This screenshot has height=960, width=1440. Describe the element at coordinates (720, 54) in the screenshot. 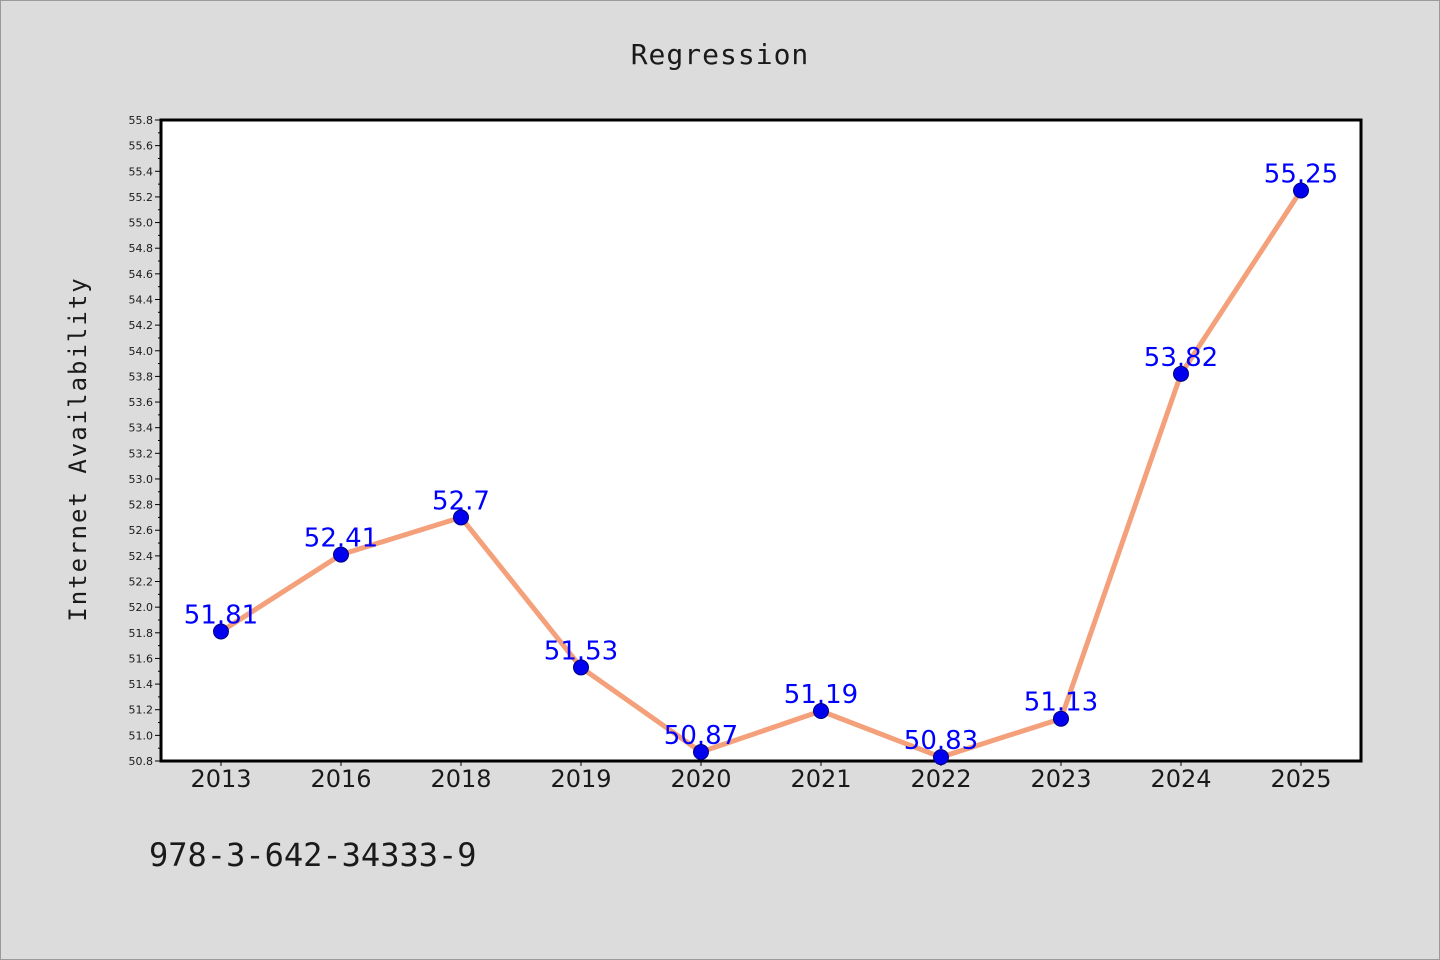

I see `chart-title: Regression` at that location.